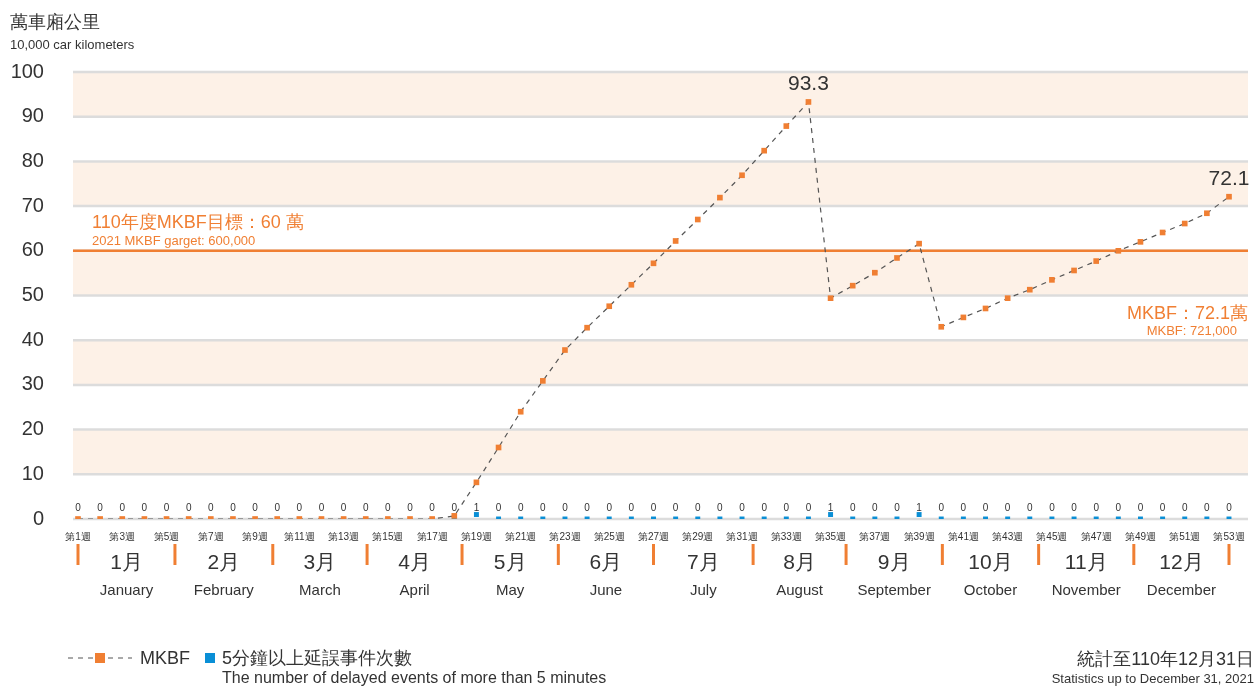 The height and width of the screenshot is (691, 1258). What do you see at coordinates (122, 536) in the screenshot?
I see `x-tick-label: 第3週` at bounding box center [122, 536].